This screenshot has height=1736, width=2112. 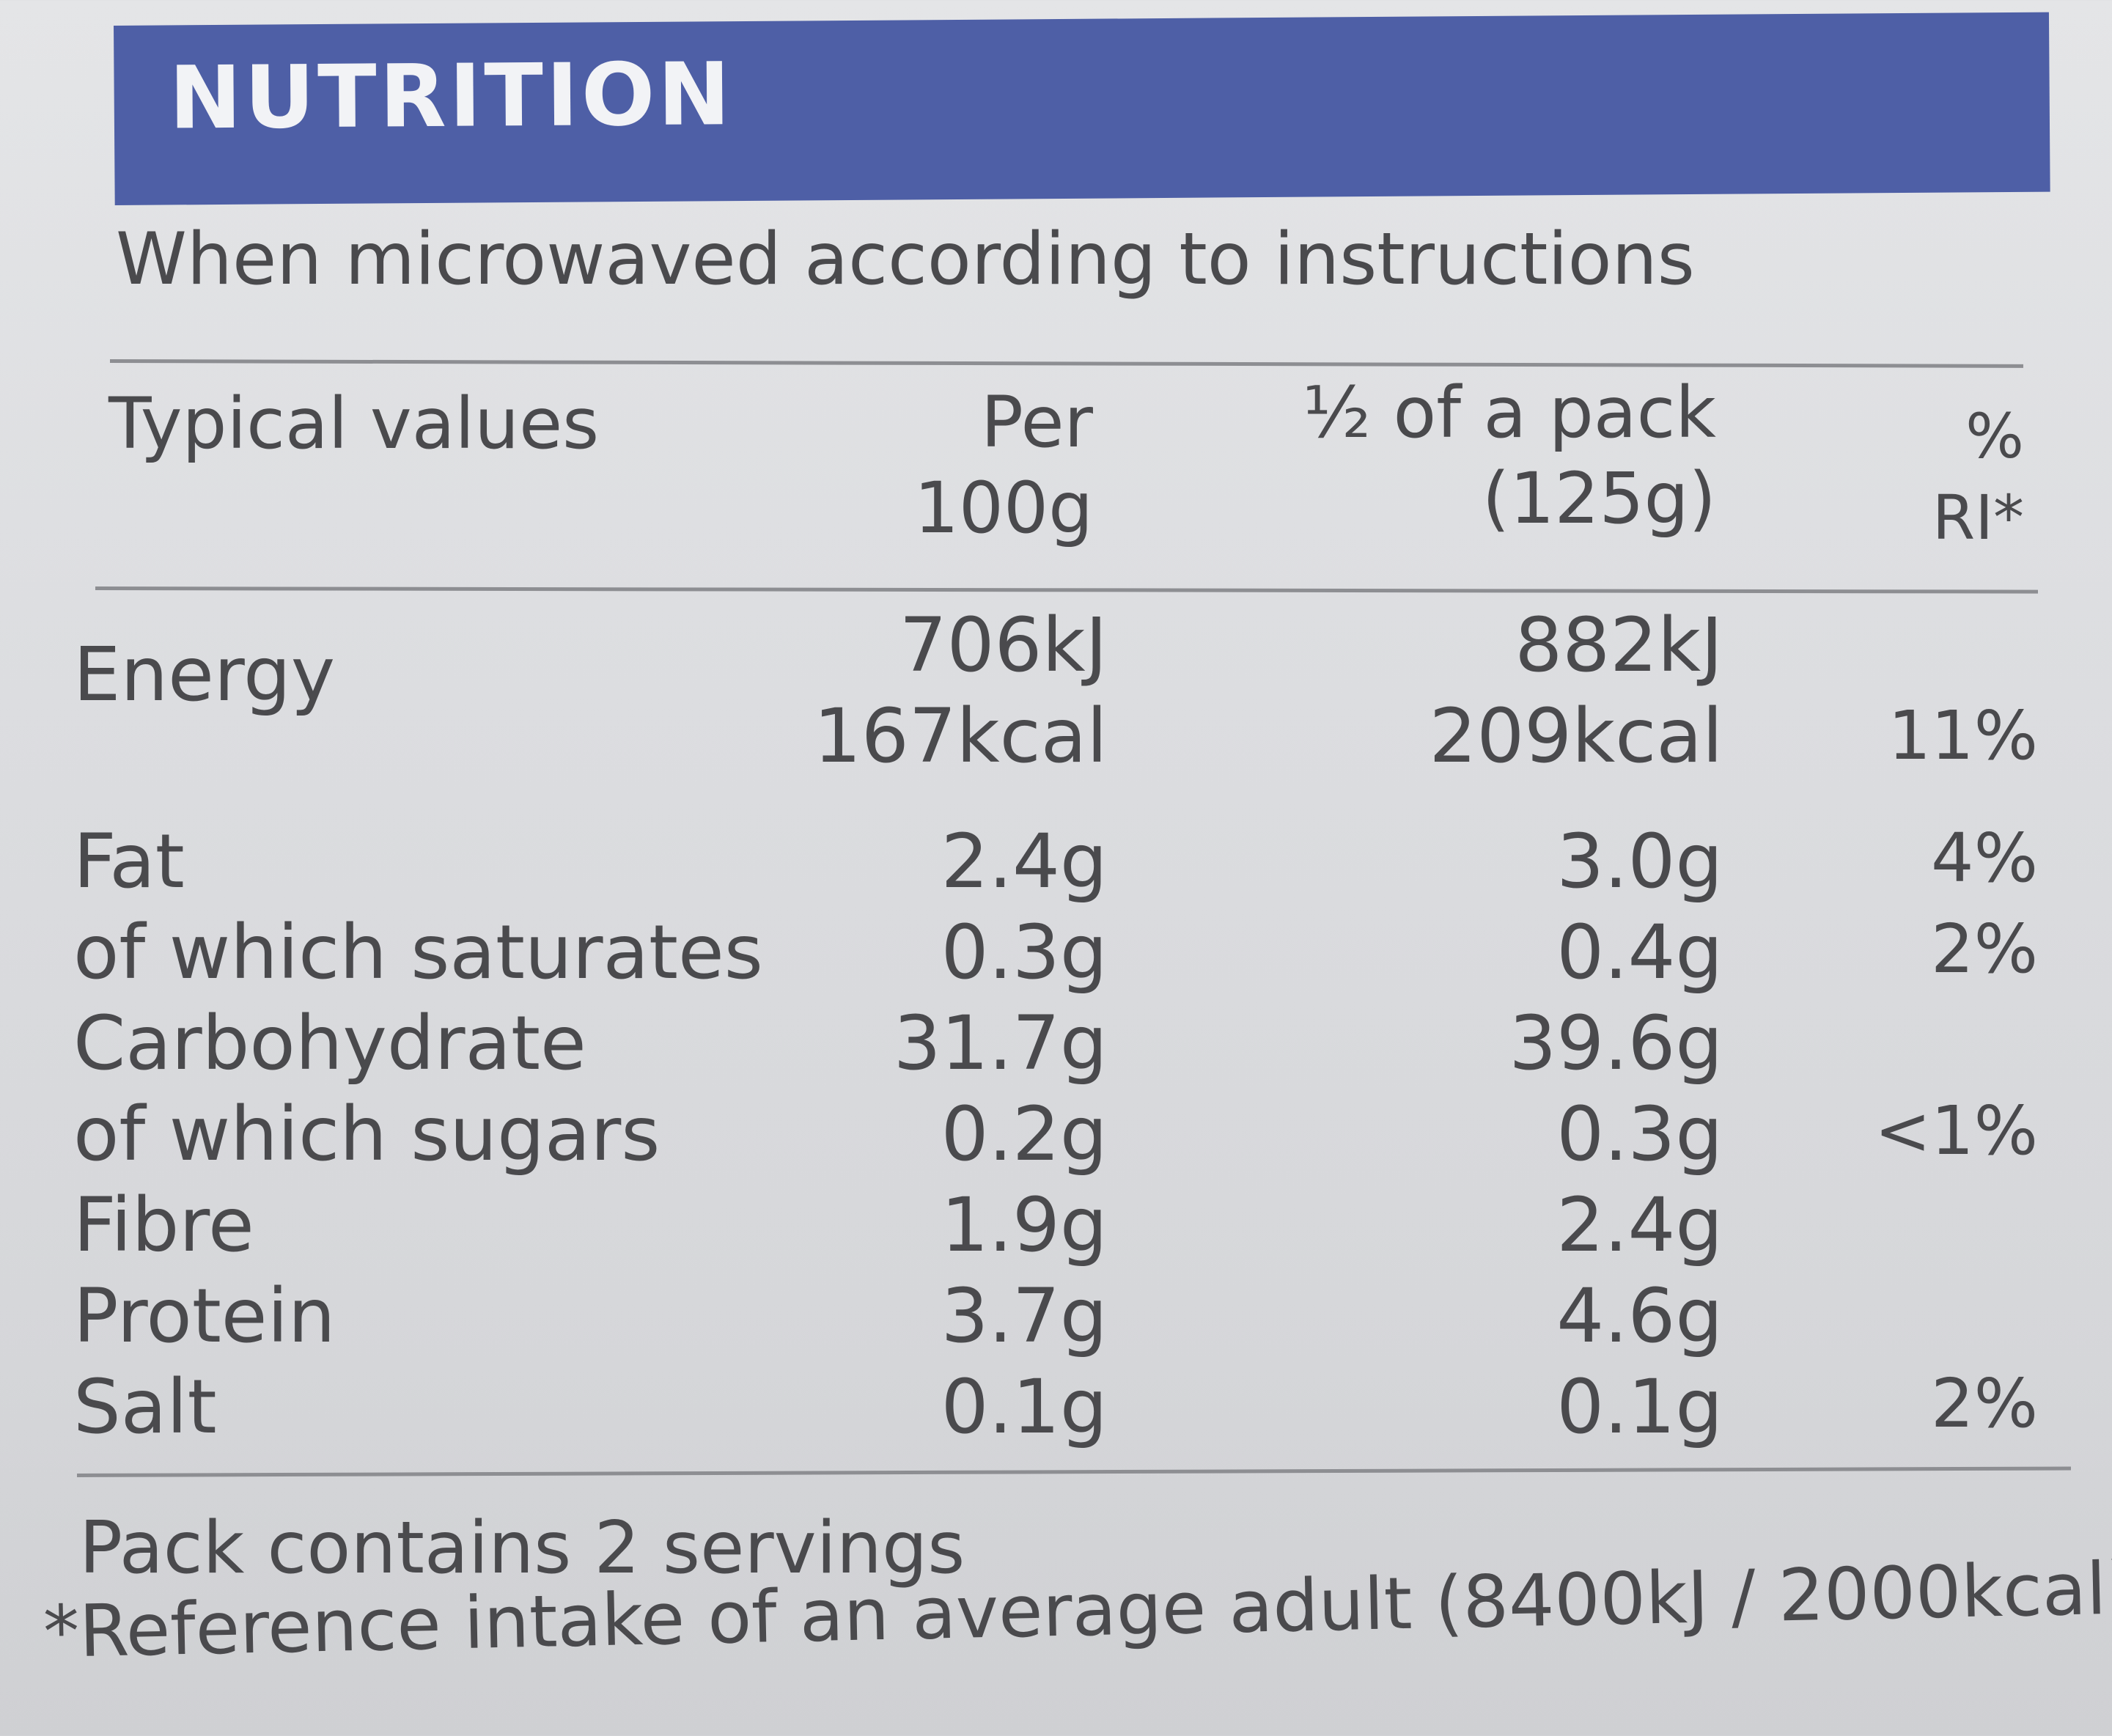 I want to click on per100-value: 0.3g, so click(x=1024, y=952).